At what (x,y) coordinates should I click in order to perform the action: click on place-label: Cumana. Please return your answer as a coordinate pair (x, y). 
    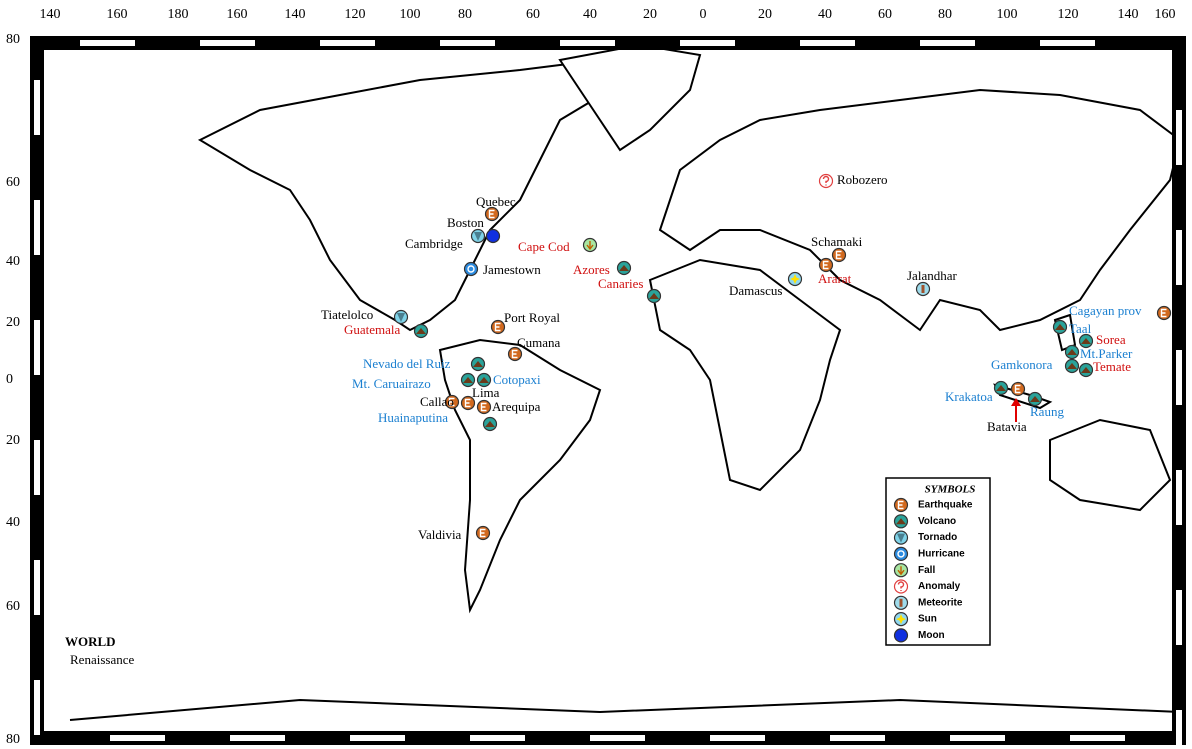
    Looking at the image, I should click on (539, 342).